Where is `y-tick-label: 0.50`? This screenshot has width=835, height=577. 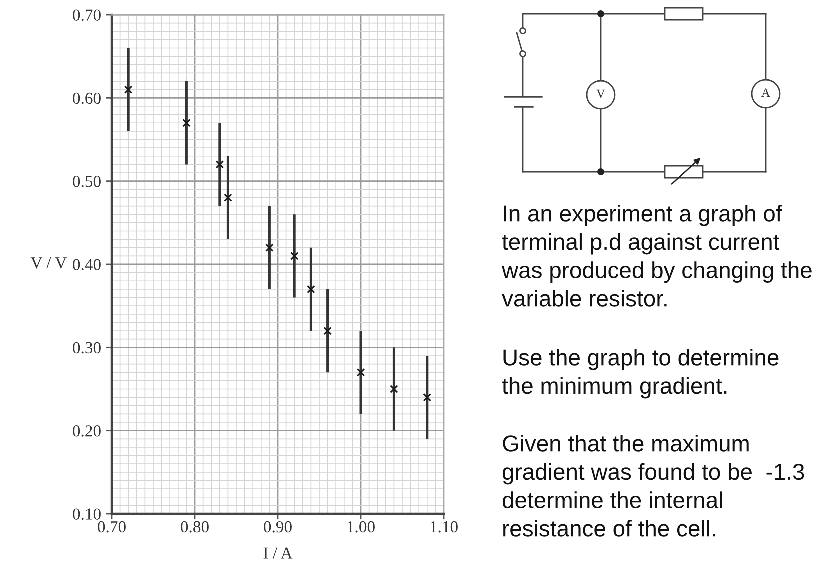 y-tick-label: 0.50 is located at coordinates (87, 182).